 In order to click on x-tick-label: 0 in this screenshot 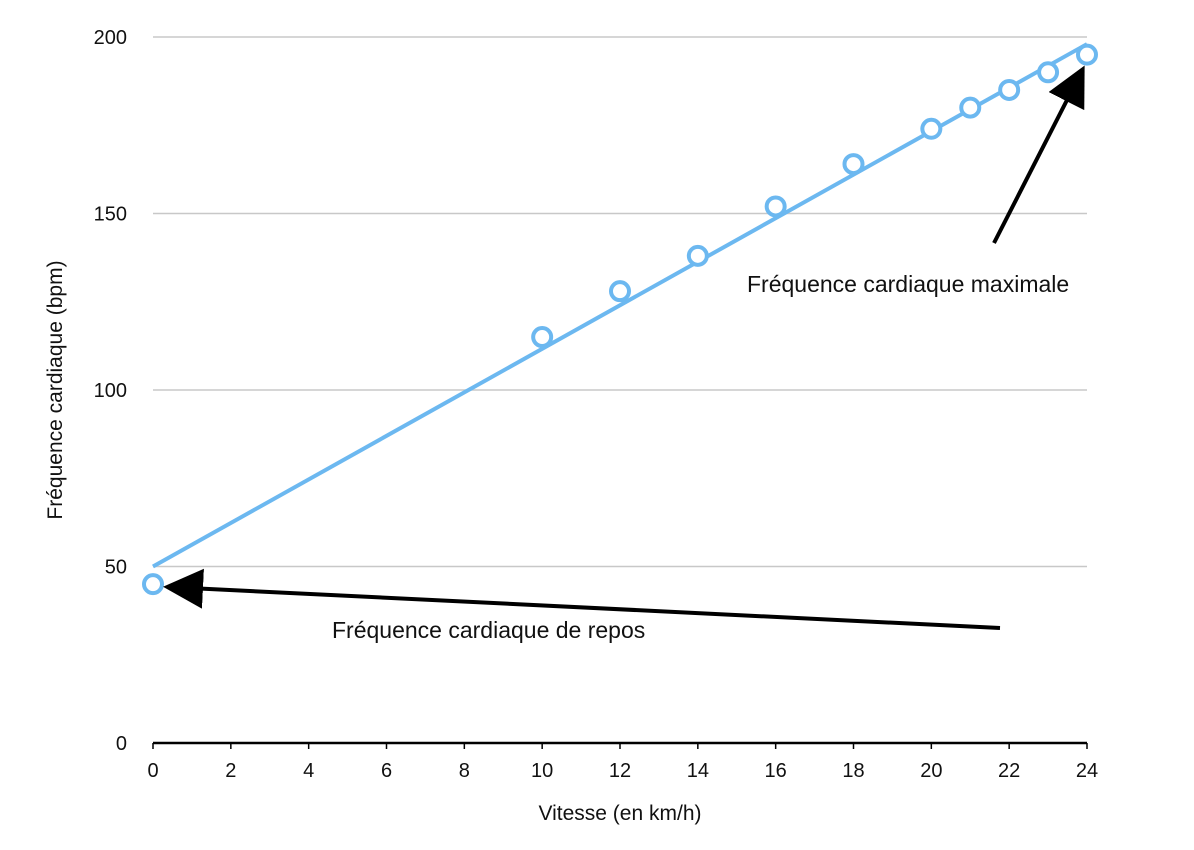, I will do `click(152, 771)`.